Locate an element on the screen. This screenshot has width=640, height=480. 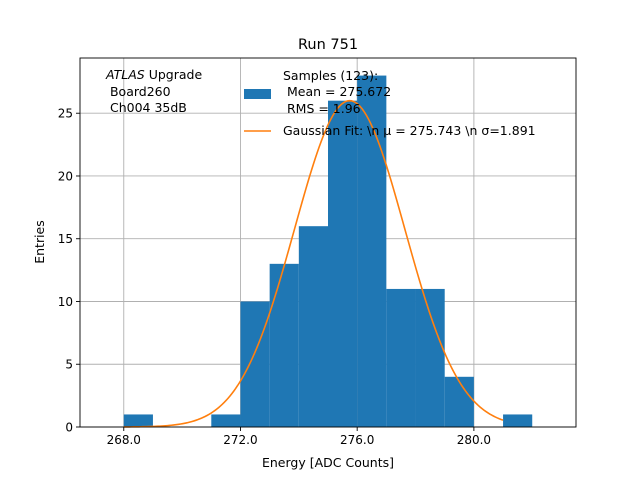
legend-fit-label: Gaussian Fit: \n μ = 275.743 \n σ=1.891 is located at coordinates (409, 130).